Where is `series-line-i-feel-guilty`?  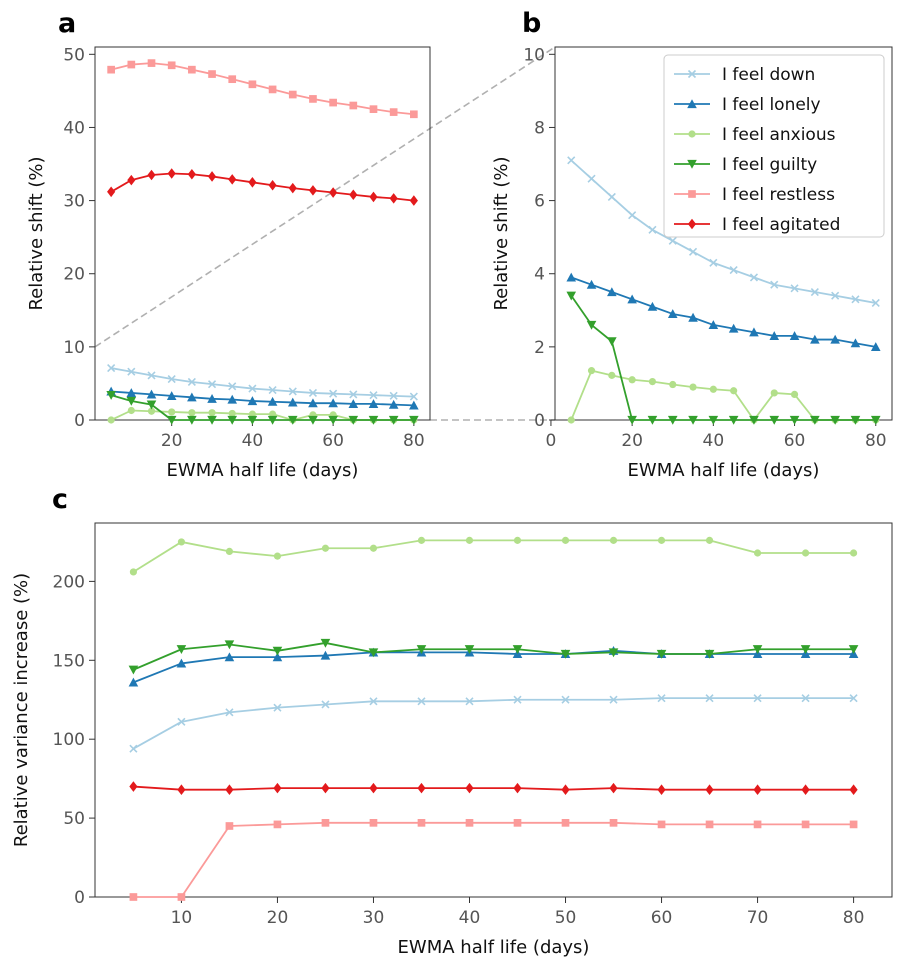
series-line-i-feel-guilty is located at coordinates (723, 358).